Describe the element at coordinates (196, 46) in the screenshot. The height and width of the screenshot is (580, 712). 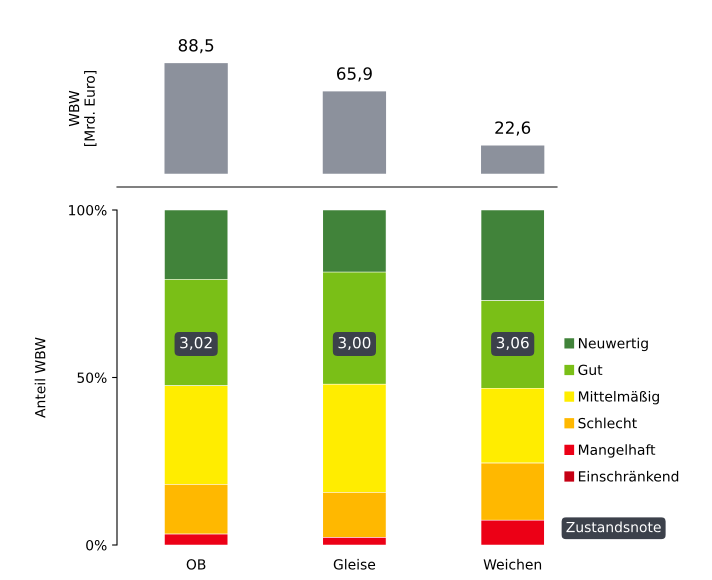
I see `data-label: 88,5` at that location.